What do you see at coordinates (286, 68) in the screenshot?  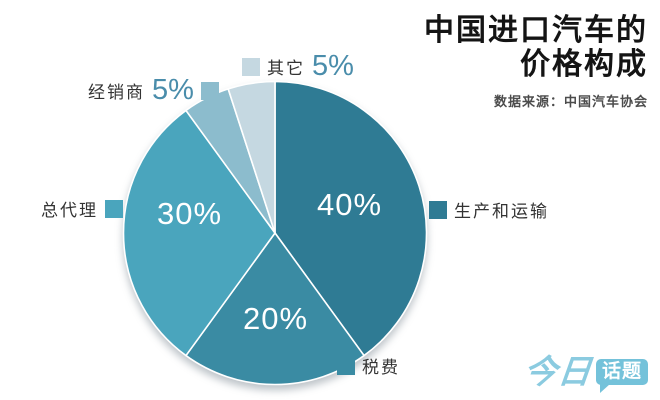 I see `legend-label-other: 其它` at bounding box center [286, 68].